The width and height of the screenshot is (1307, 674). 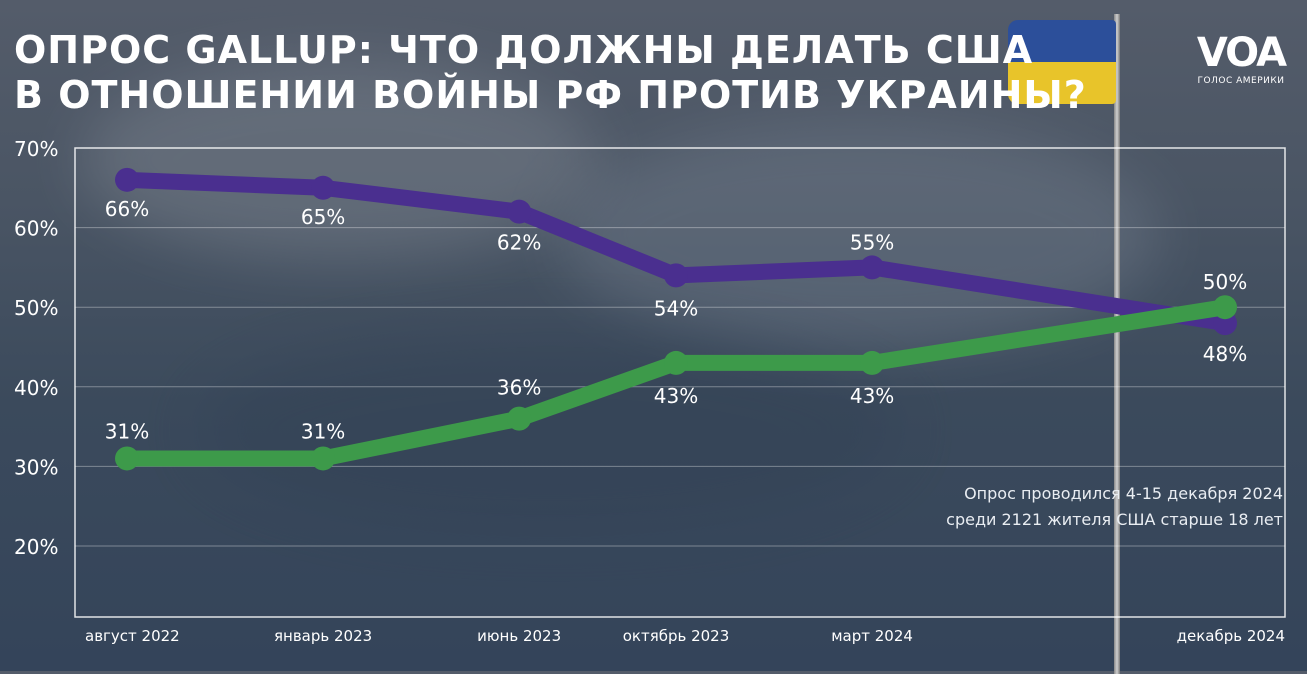 What do you see at coordinates (524, 50) in the screenshot?
I see `chart-title-line-1: ОПРОС GALLUP: ЧТО ДОЛЖНЫ ДЕЛАТЬ США` at bounding box center [524, 50].